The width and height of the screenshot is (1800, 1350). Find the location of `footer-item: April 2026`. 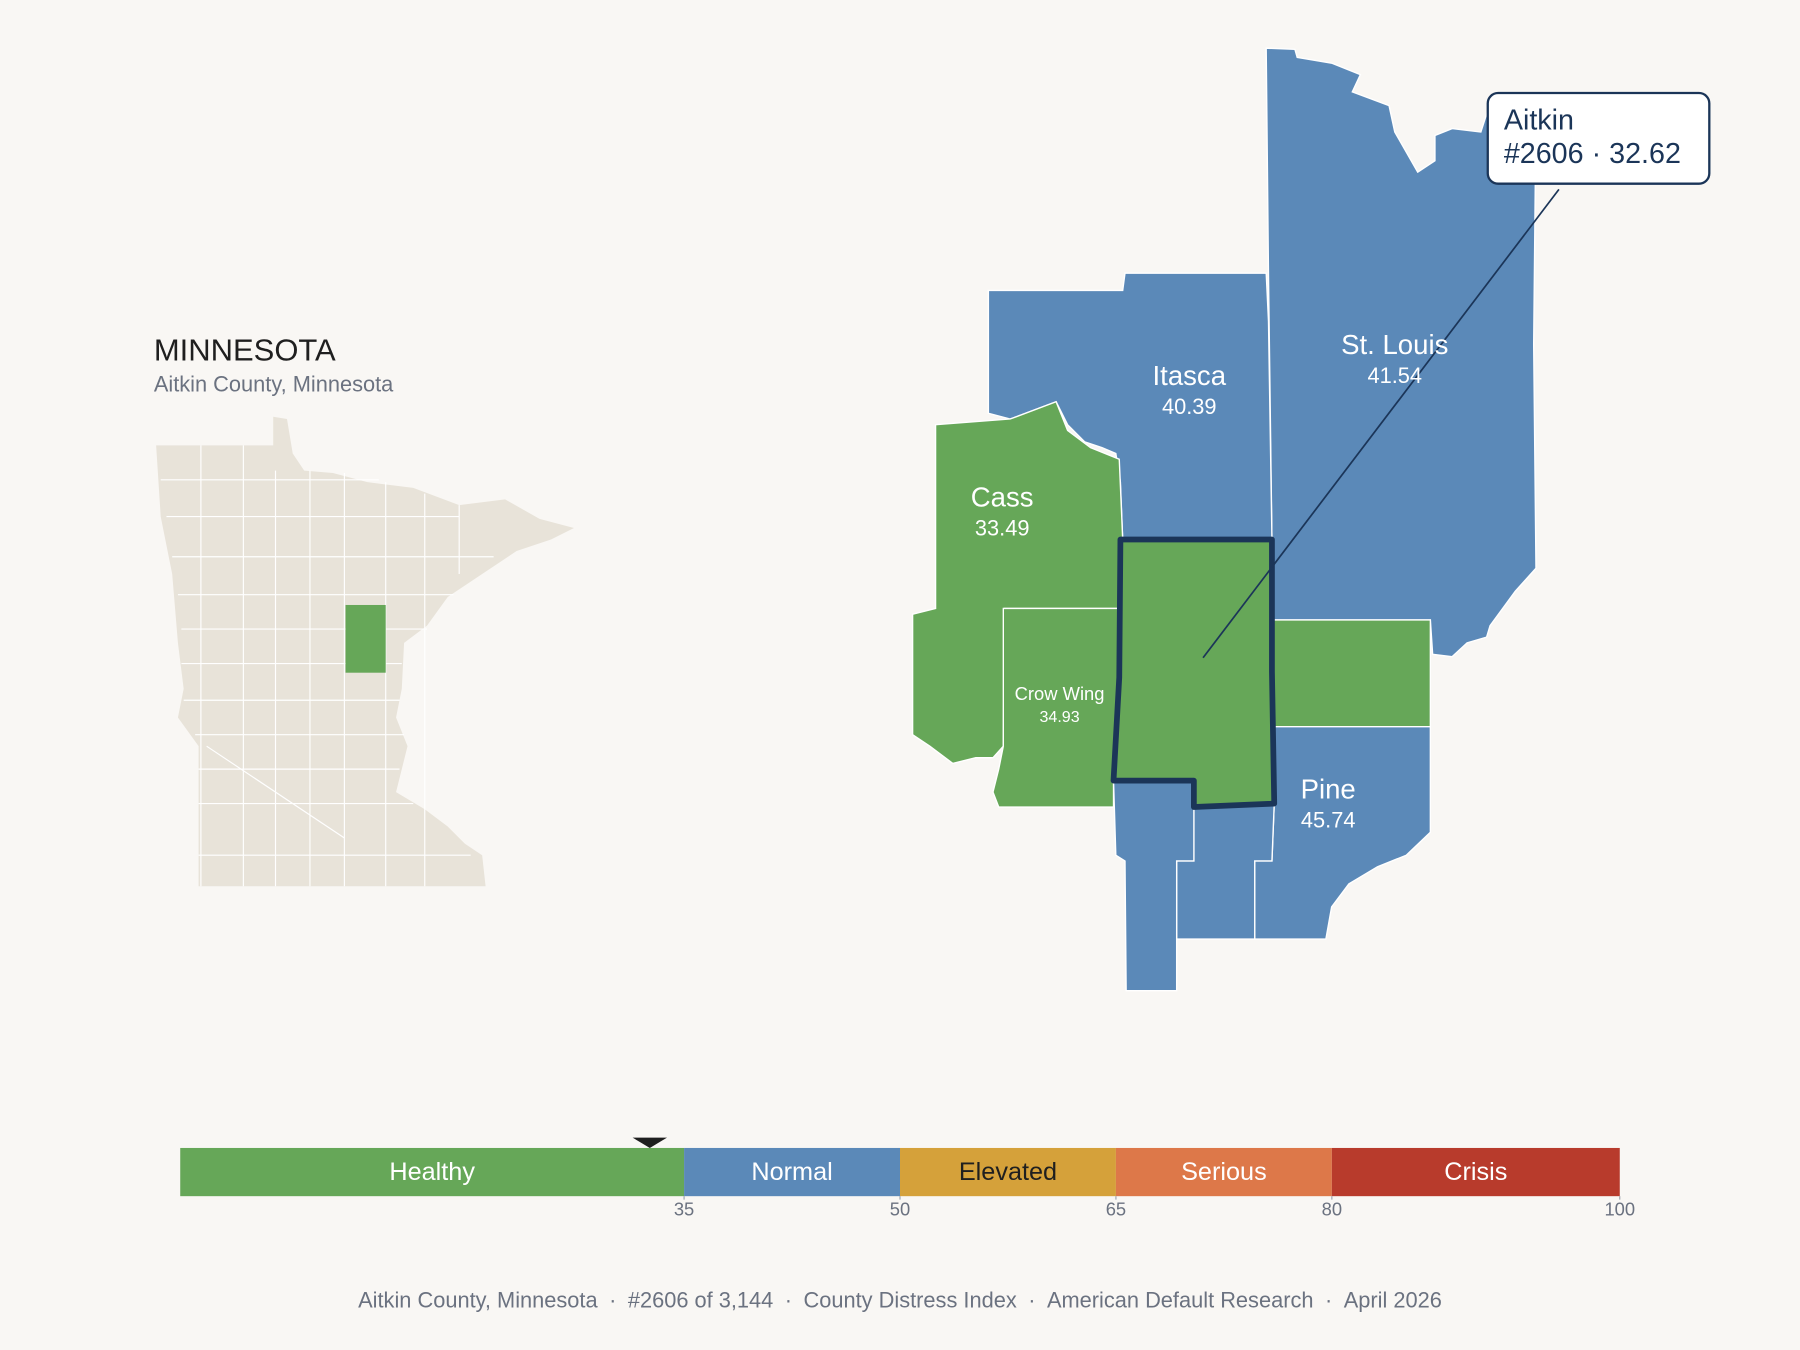

footer-item: April 2026 is located at coordinates (1393, 1300).